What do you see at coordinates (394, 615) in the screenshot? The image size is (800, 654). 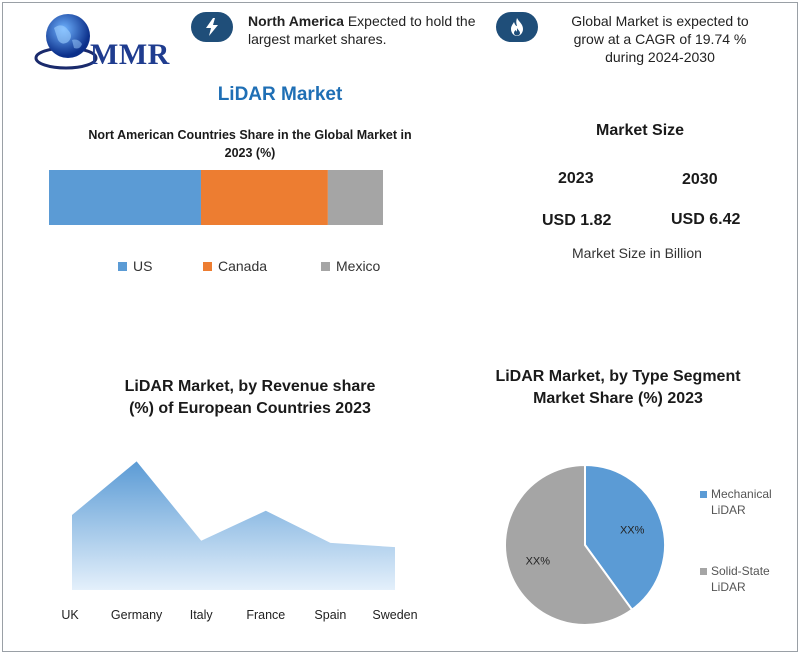 I see `x-tick-label: Sweden` at bounding box center [394, 615].